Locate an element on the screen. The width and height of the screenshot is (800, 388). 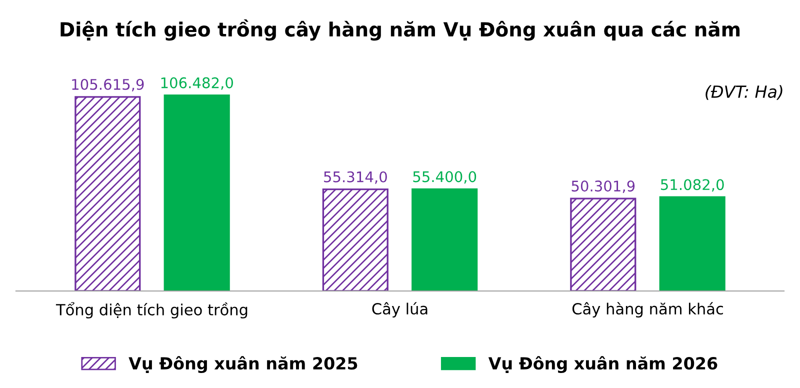
data-label: 51.082,0 is located at coordinates (692, 185).